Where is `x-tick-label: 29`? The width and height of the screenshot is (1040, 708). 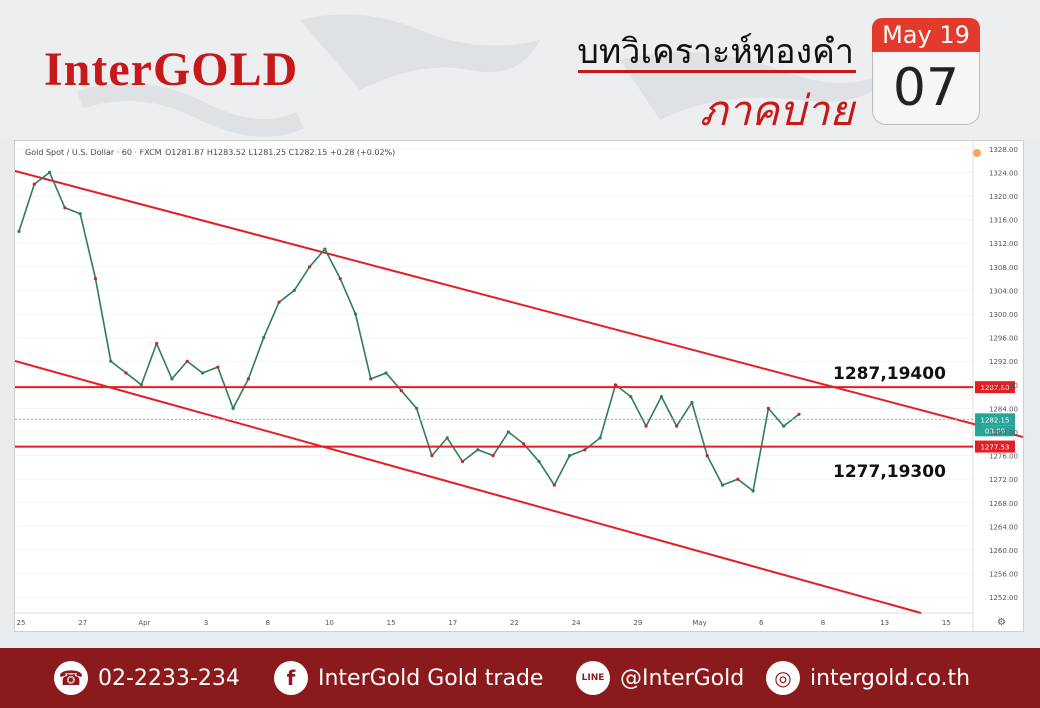 x-tick-label: 29 is located at coordinates (637, 623).